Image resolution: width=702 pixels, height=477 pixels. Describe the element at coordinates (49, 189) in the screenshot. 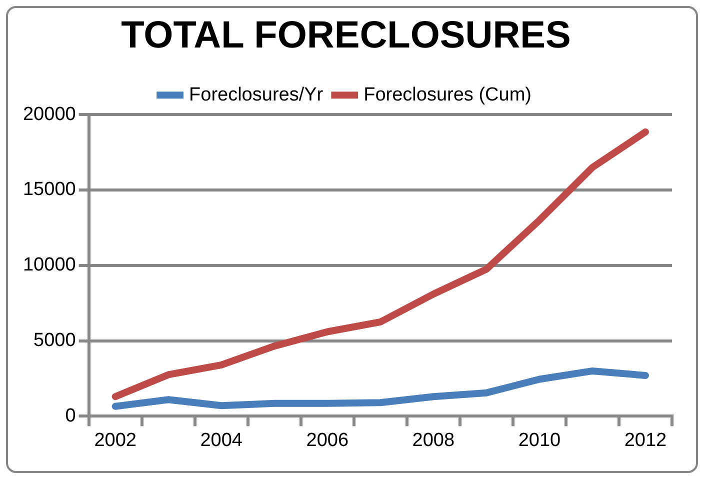

I see `y-tick-label: 15000` at that location.